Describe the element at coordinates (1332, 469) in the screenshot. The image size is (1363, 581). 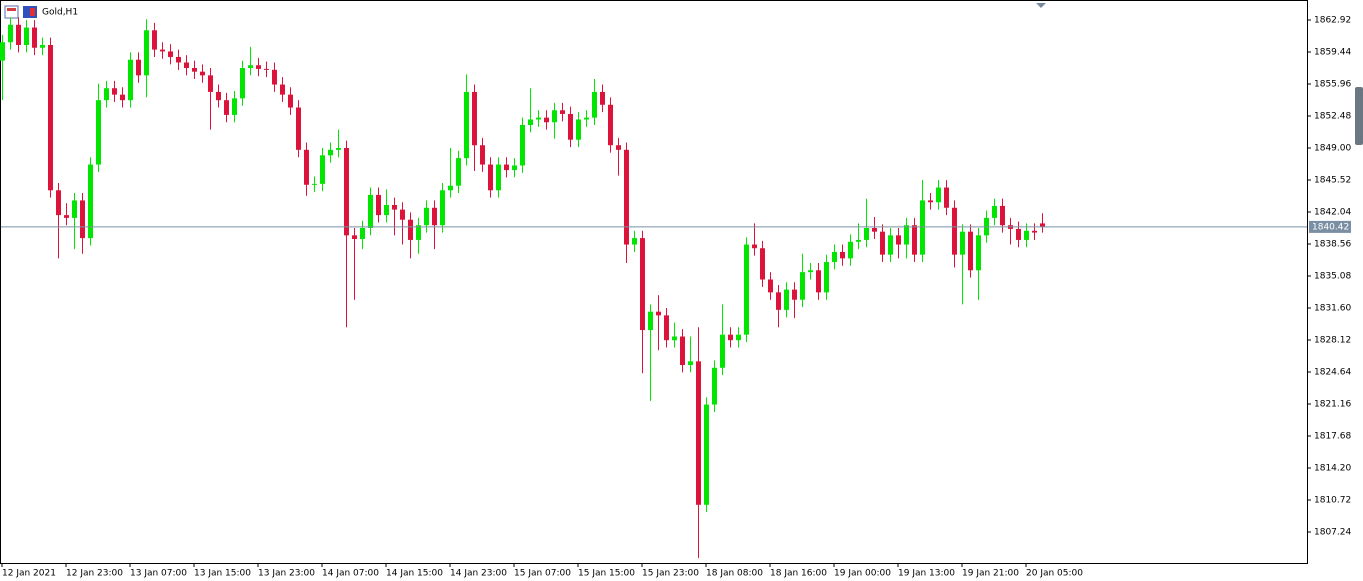
I see `y-tick-label: 1814.20` at that location.